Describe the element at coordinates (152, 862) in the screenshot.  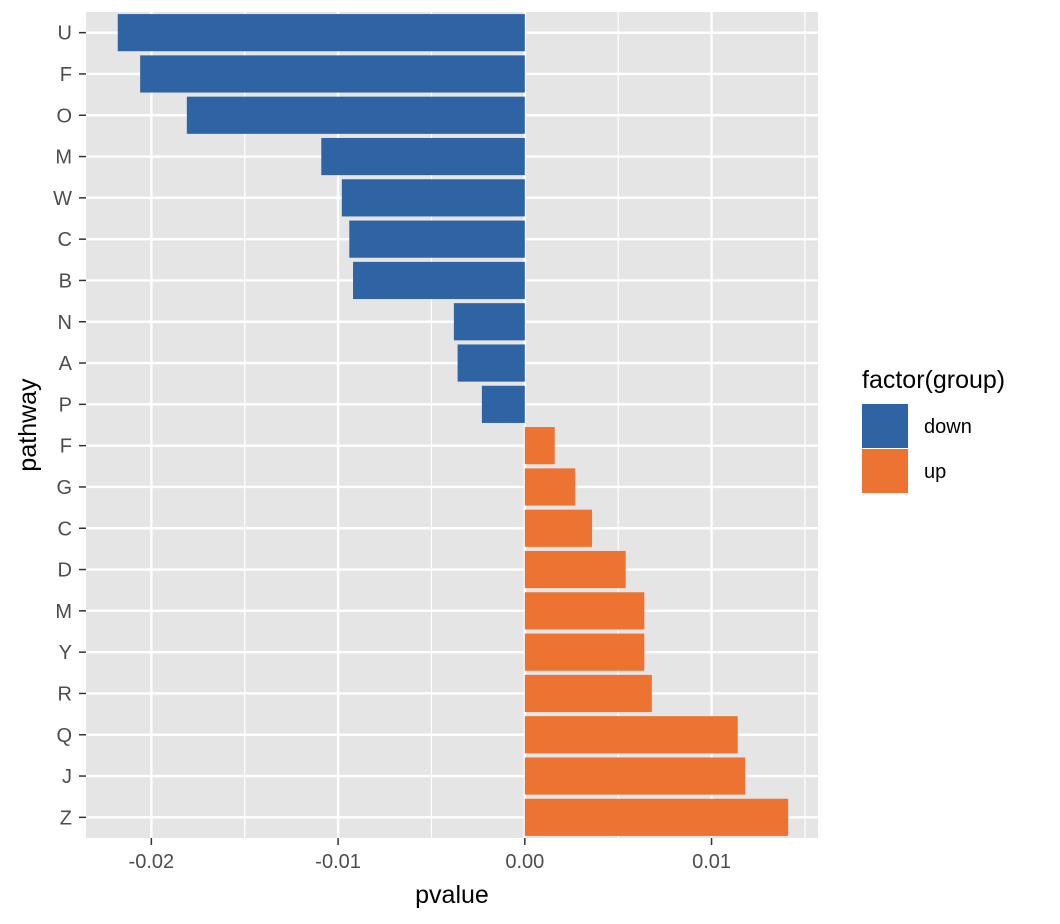
I see `x-tick-label: -0.02` at that location.